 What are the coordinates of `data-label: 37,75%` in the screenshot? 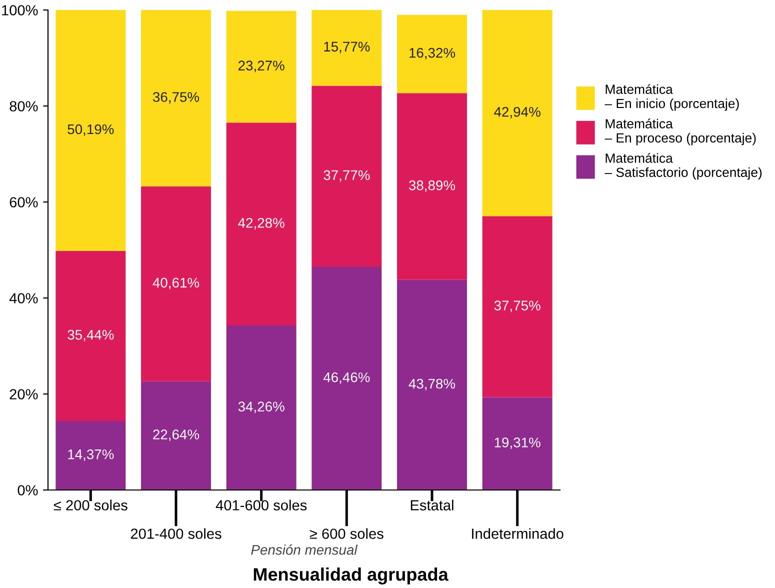 It's located at (517, 306).